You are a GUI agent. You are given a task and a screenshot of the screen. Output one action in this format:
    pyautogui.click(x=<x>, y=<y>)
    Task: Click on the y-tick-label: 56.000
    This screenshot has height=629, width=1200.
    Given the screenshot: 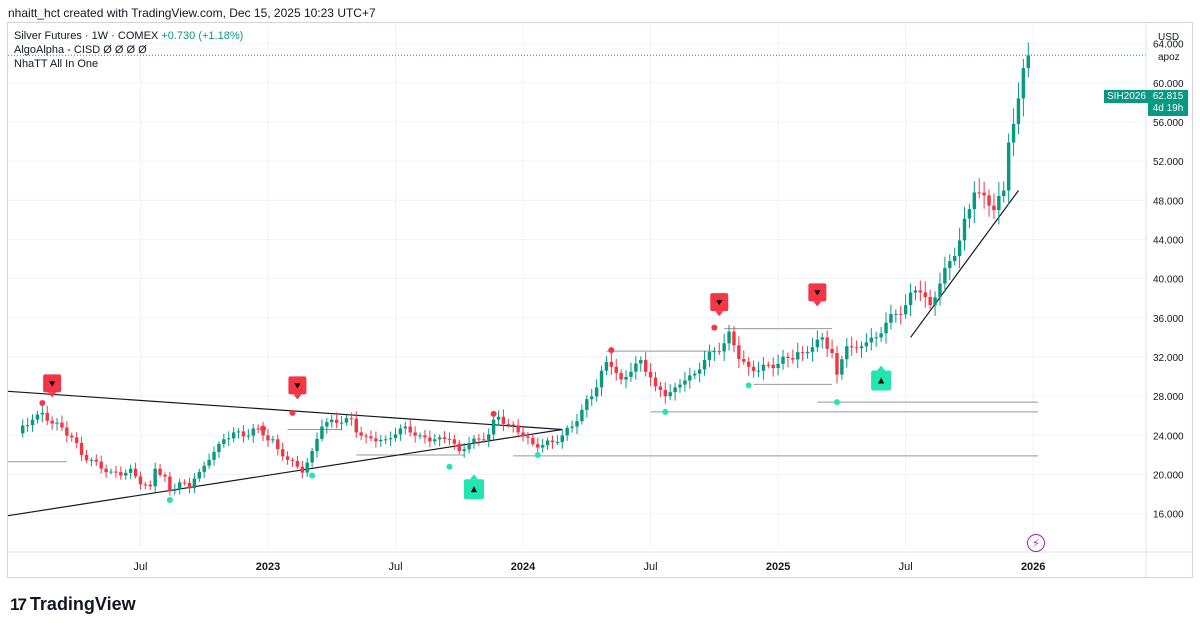 What is the action you would take?
    pyautogui.click(x=1168, y=123)
    